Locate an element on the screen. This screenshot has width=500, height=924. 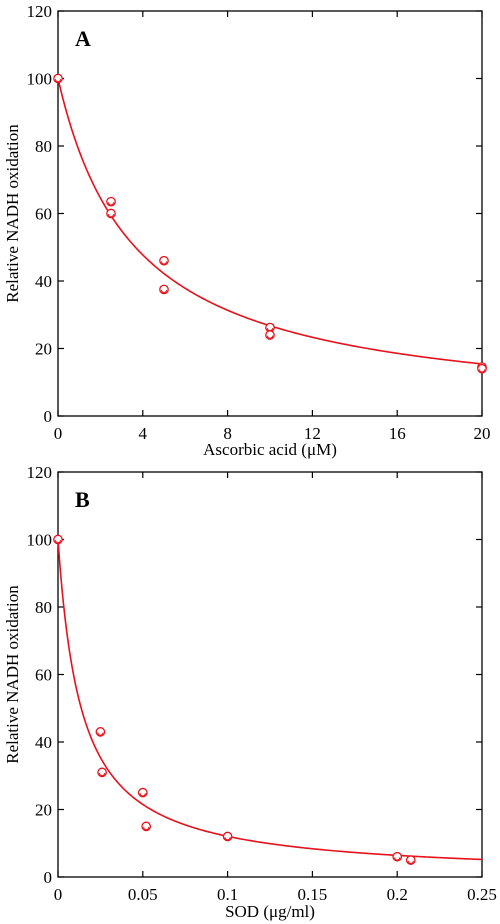
x-tick-label: 4 is located at coordinates (143, 433).